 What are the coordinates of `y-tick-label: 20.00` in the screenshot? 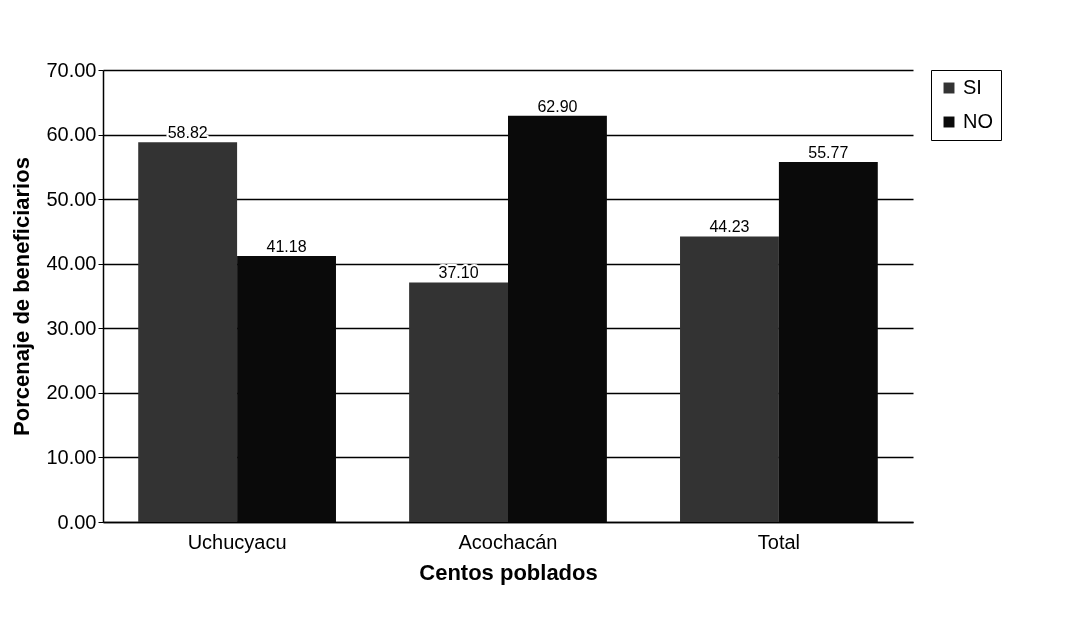 It's located at (71, 392).